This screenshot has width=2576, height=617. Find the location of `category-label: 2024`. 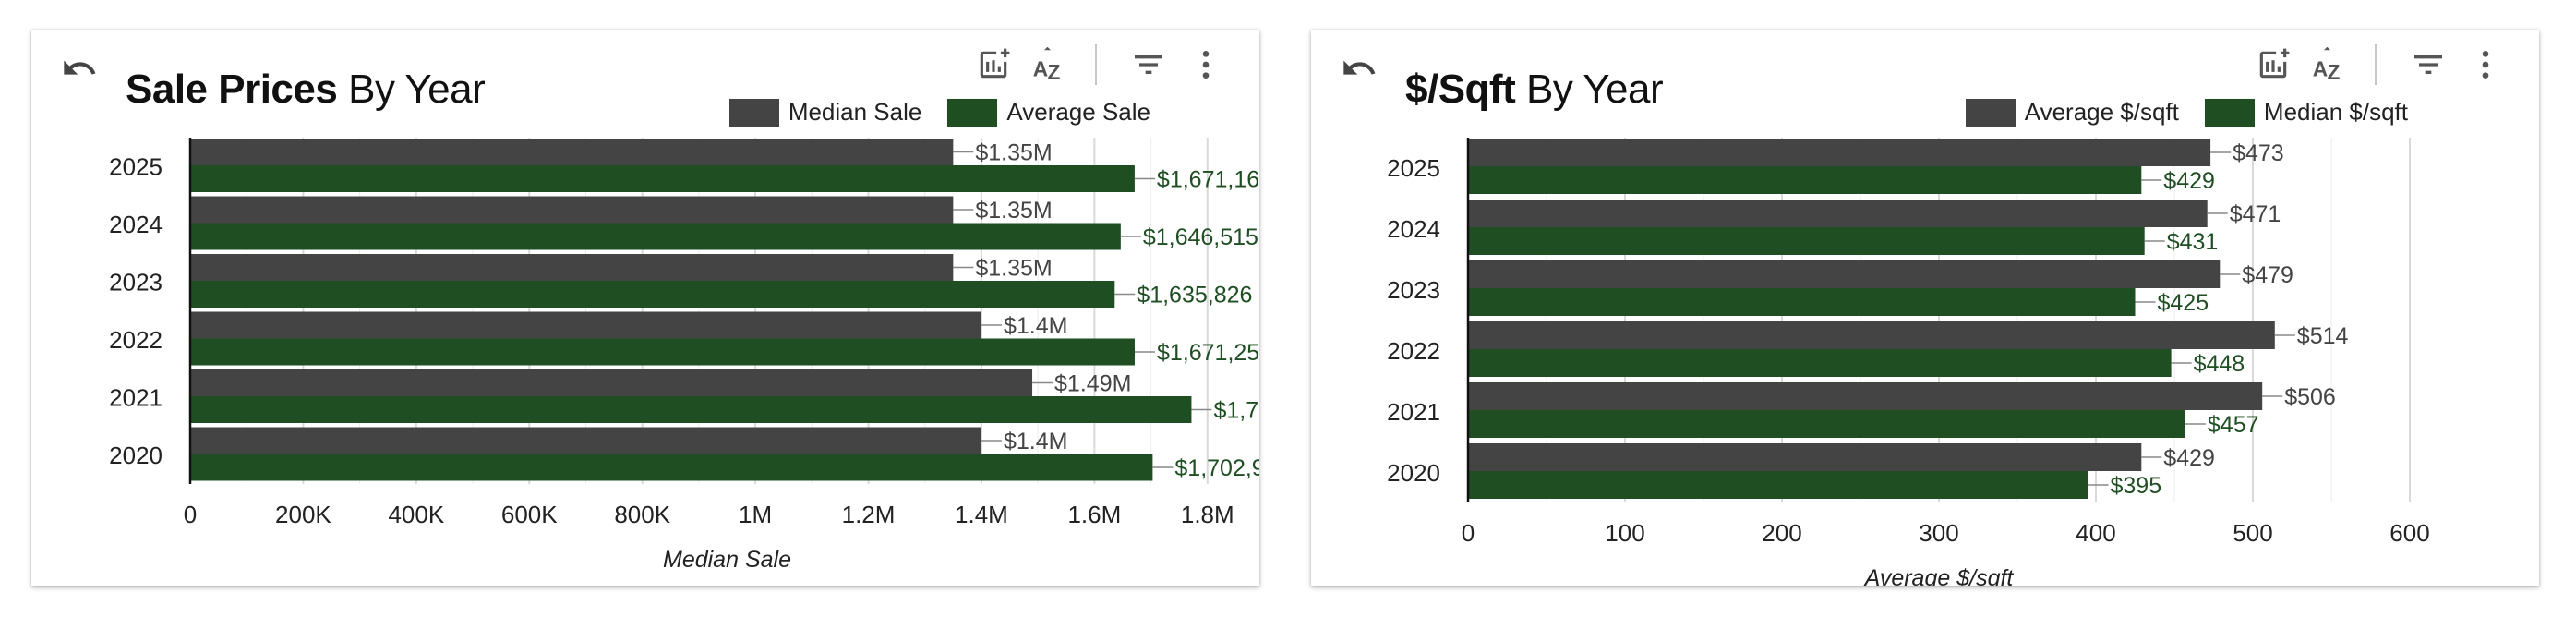

category-label: 2024 is located at coordinates (1413, 229).